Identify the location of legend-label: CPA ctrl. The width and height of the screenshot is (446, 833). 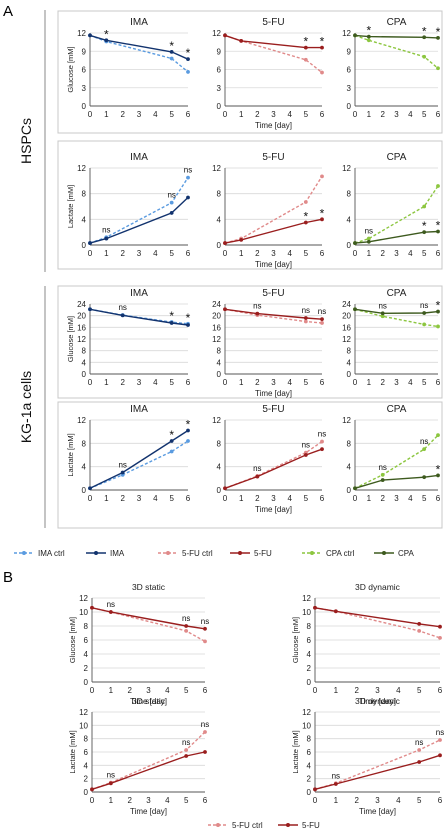
(340, 553).